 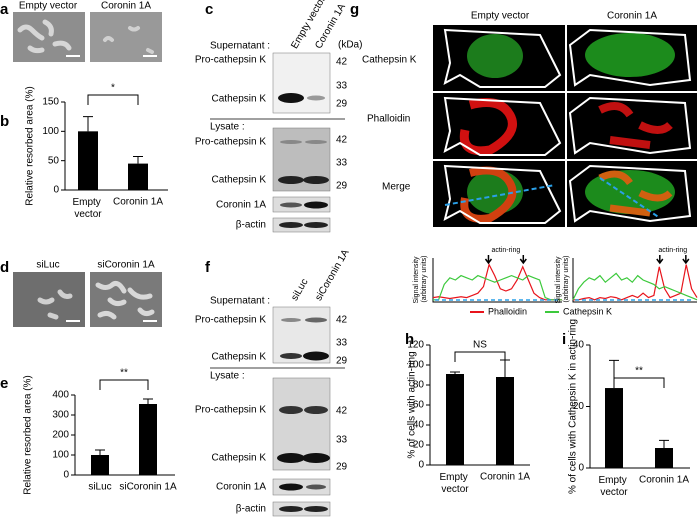 What do you see at coordinates (54, 160) in the screenshot?
I see `y-tick-label: 50` at bounding box center [54, 160].